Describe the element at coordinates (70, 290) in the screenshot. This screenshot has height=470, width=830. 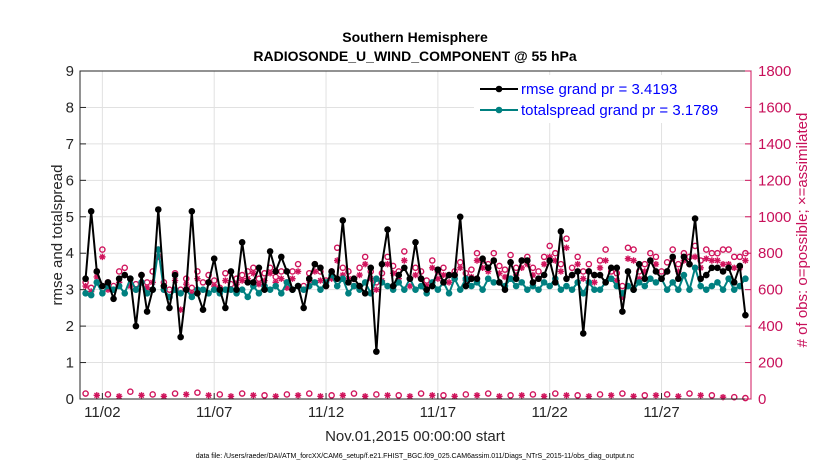
I see `y-tick-label: 3` at that location.